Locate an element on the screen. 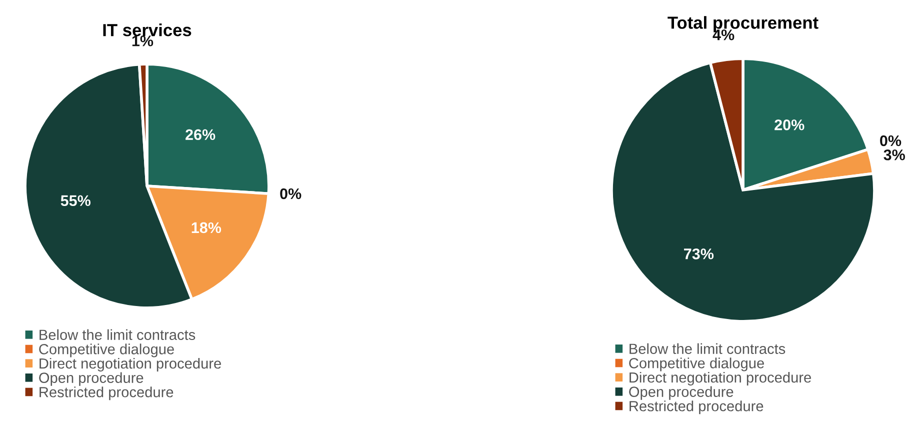 Image resolution: width=922 pixels, height=444 pixels. data-label: 18% is located at coordinates (207, 228).